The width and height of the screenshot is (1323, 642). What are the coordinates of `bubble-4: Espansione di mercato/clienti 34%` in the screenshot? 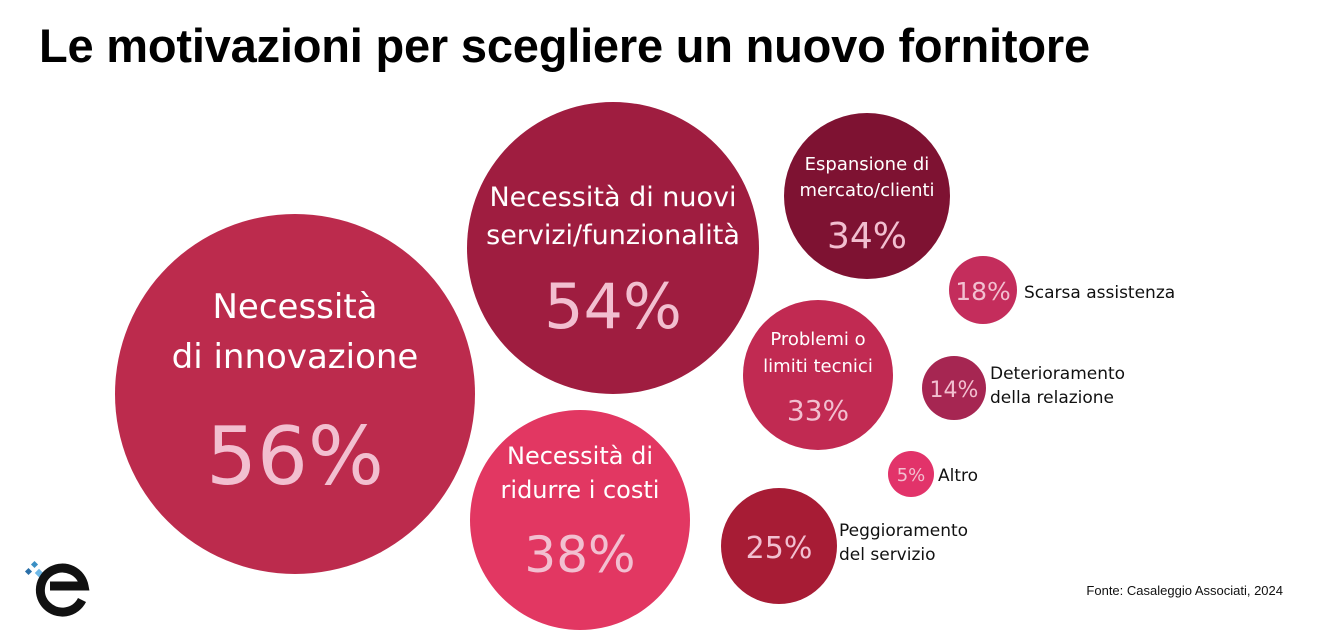 It's located at (867, 196).